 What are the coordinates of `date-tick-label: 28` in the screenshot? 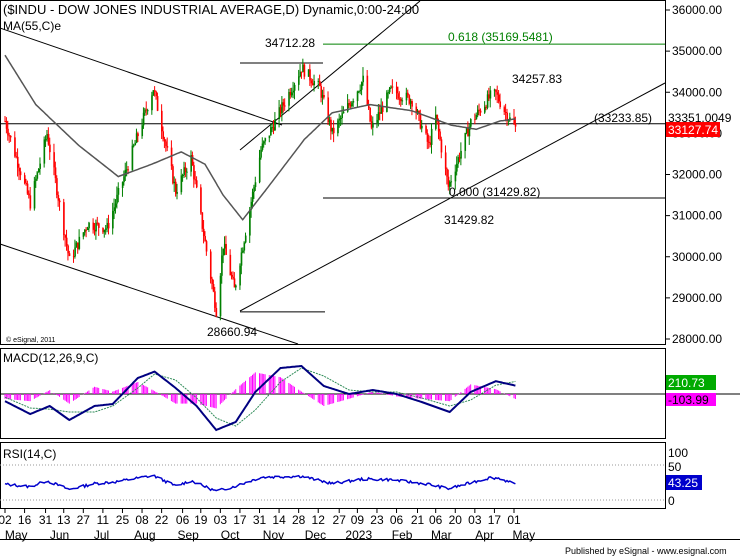 It's located at (299, 520).